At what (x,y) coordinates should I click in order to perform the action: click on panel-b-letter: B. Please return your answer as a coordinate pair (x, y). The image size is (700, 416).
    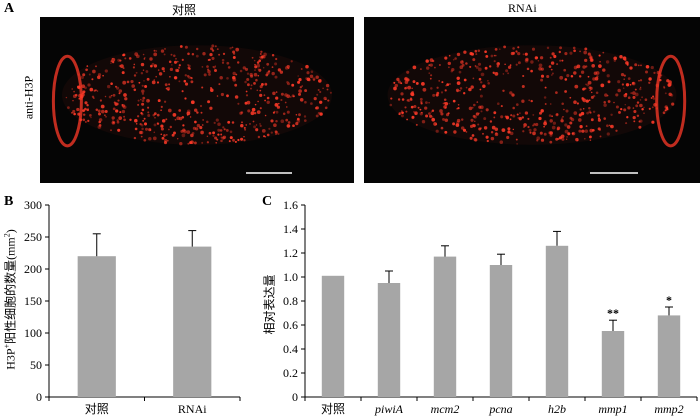
    Looking at the image, I should click on (9, 201).